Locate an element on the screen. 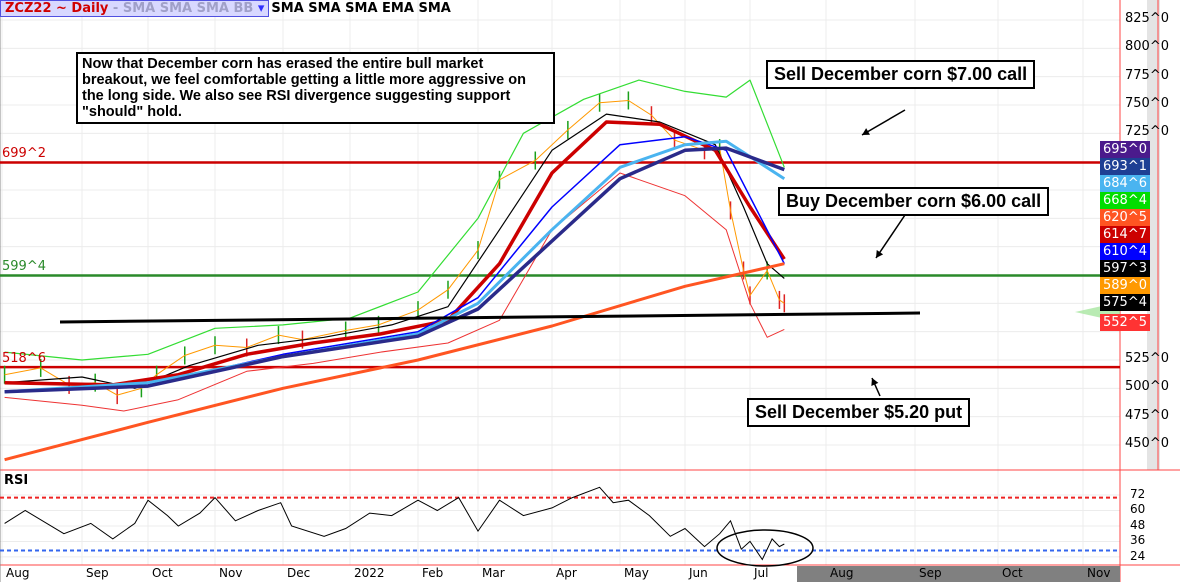 This screenshot has height=582, width=1180. month-tick-label: 2022 is located at coordinates (369, 573).